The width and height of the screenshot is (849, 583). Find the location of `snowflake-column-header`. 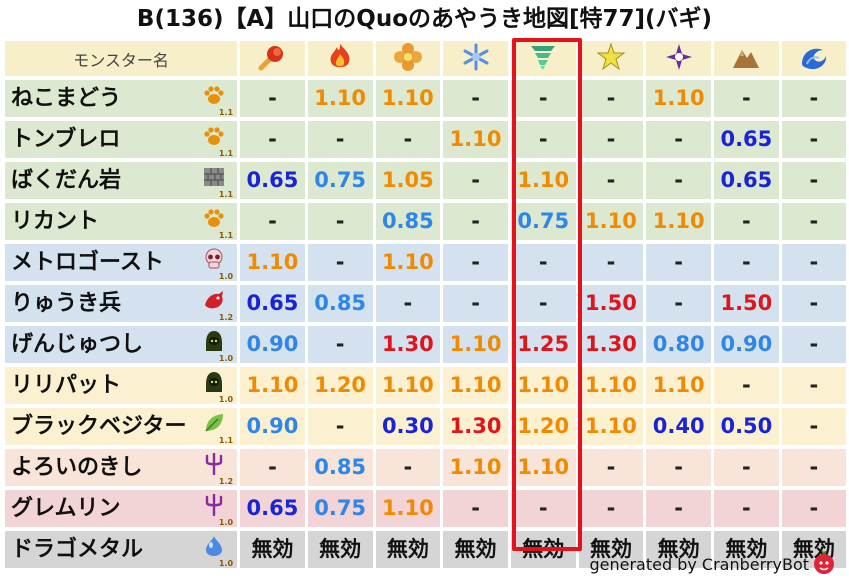

snowflake-column-header is located at coordinates (475, 58).